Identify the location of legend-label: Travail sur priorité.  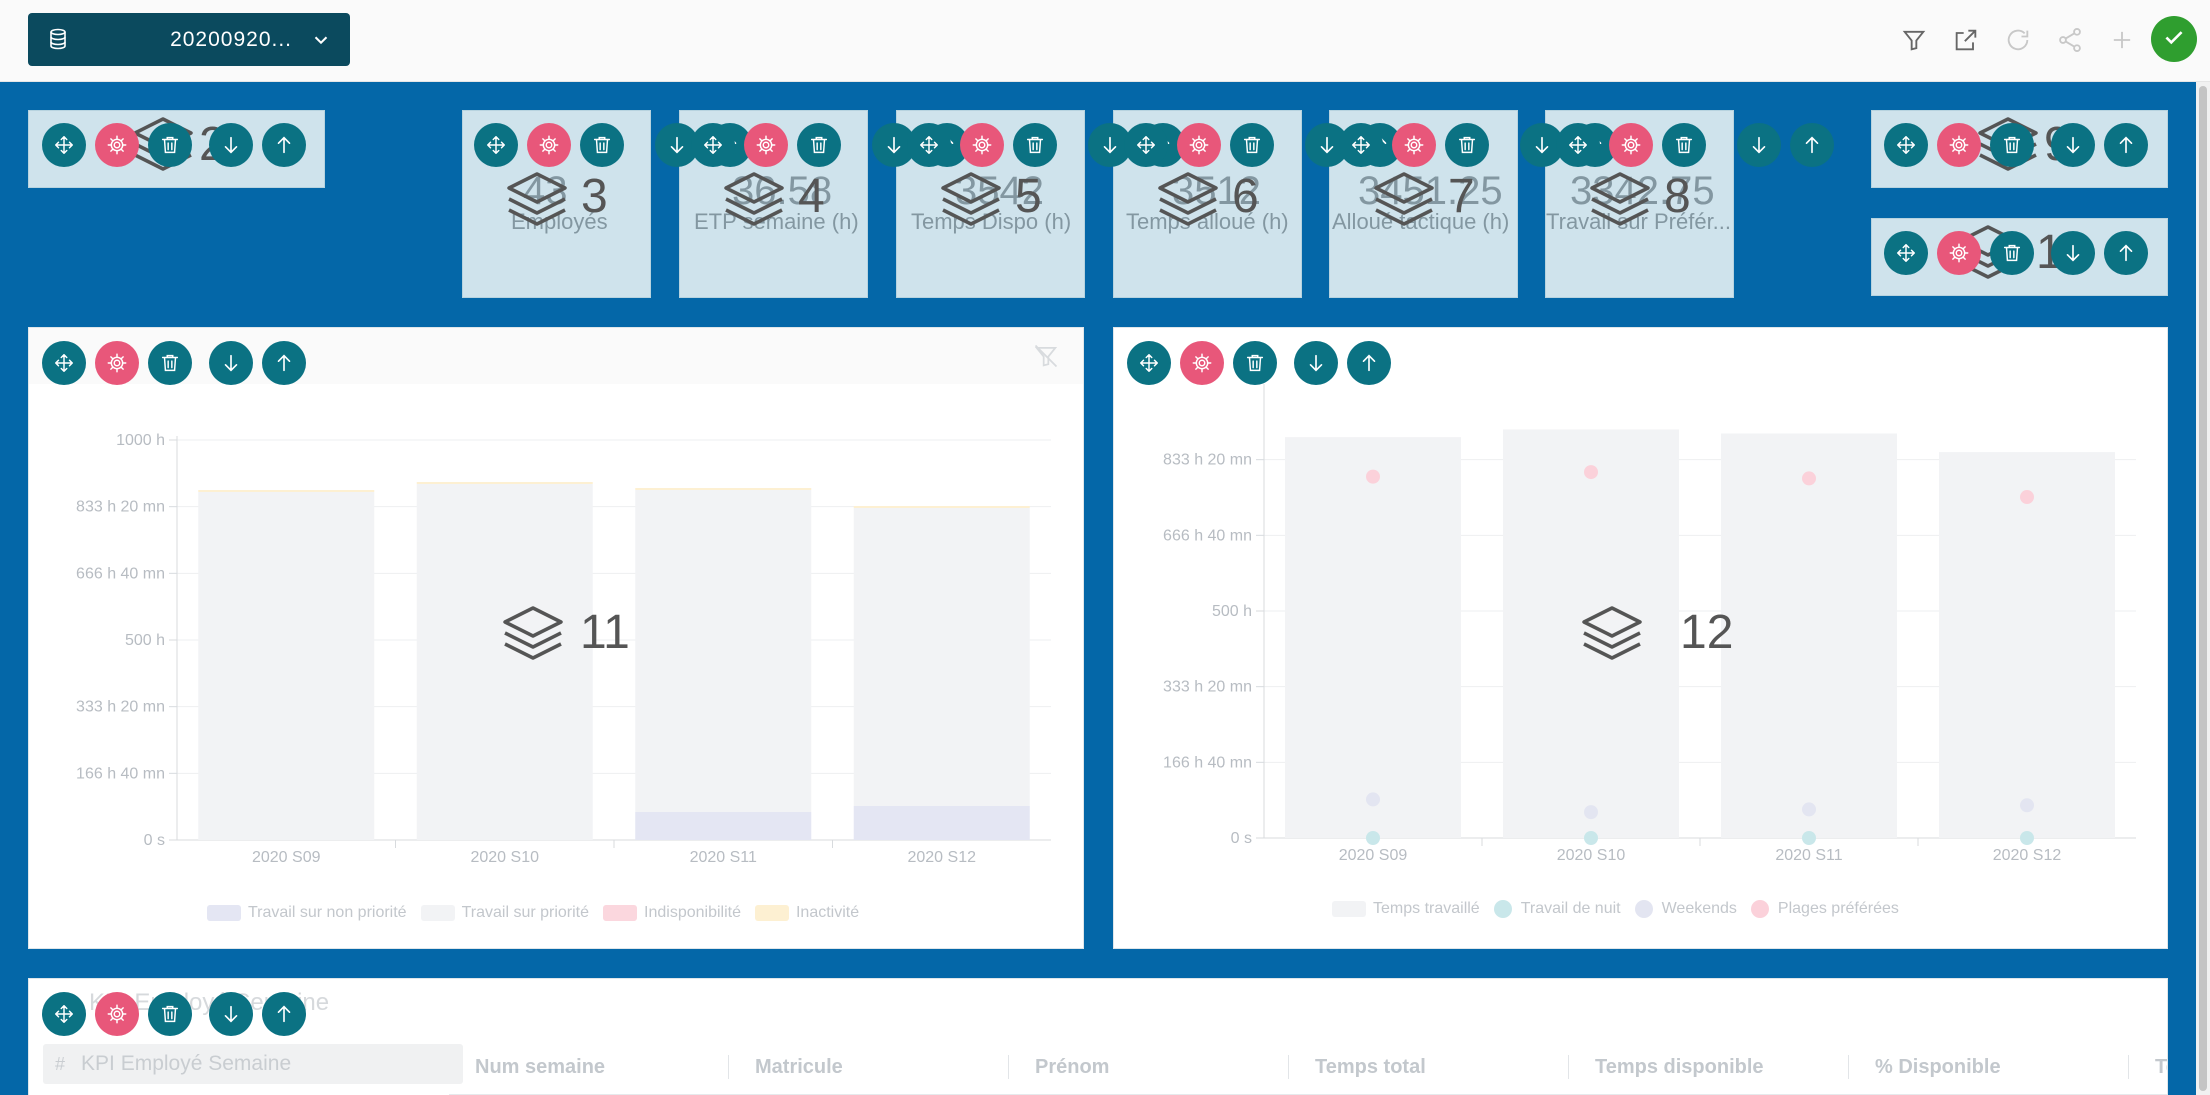
(525, 912).